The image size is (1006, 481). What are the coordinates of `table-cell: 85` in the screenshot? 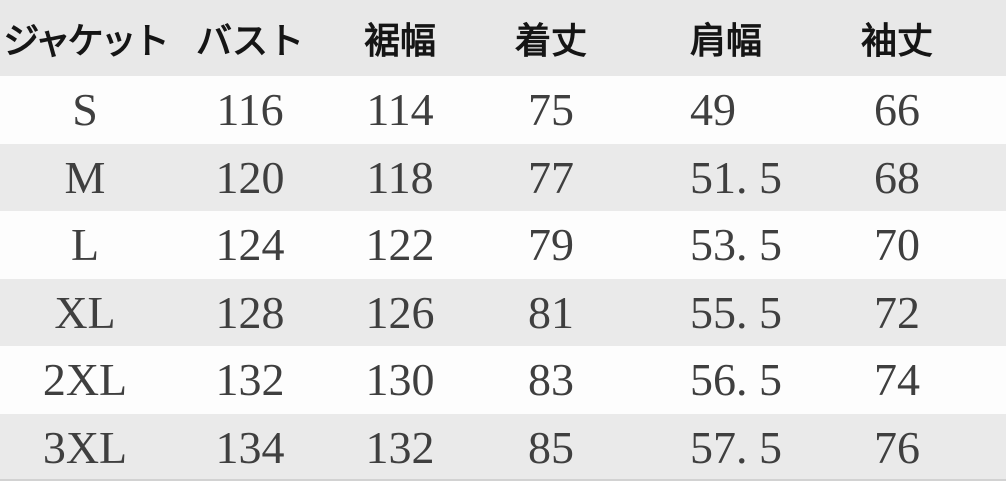 It's located at (551, 447).